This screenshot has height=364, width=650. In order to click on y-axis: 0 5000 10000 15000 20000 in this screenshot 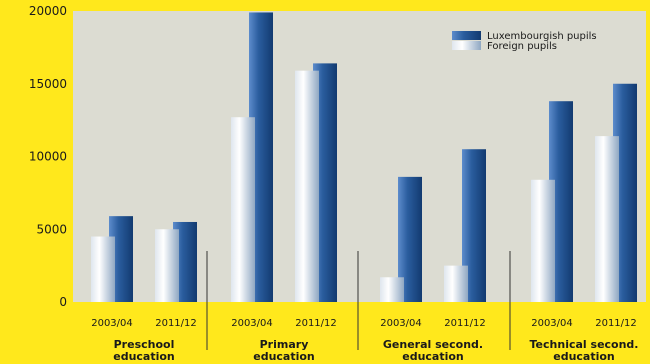, I will do `click(48, 156)`.